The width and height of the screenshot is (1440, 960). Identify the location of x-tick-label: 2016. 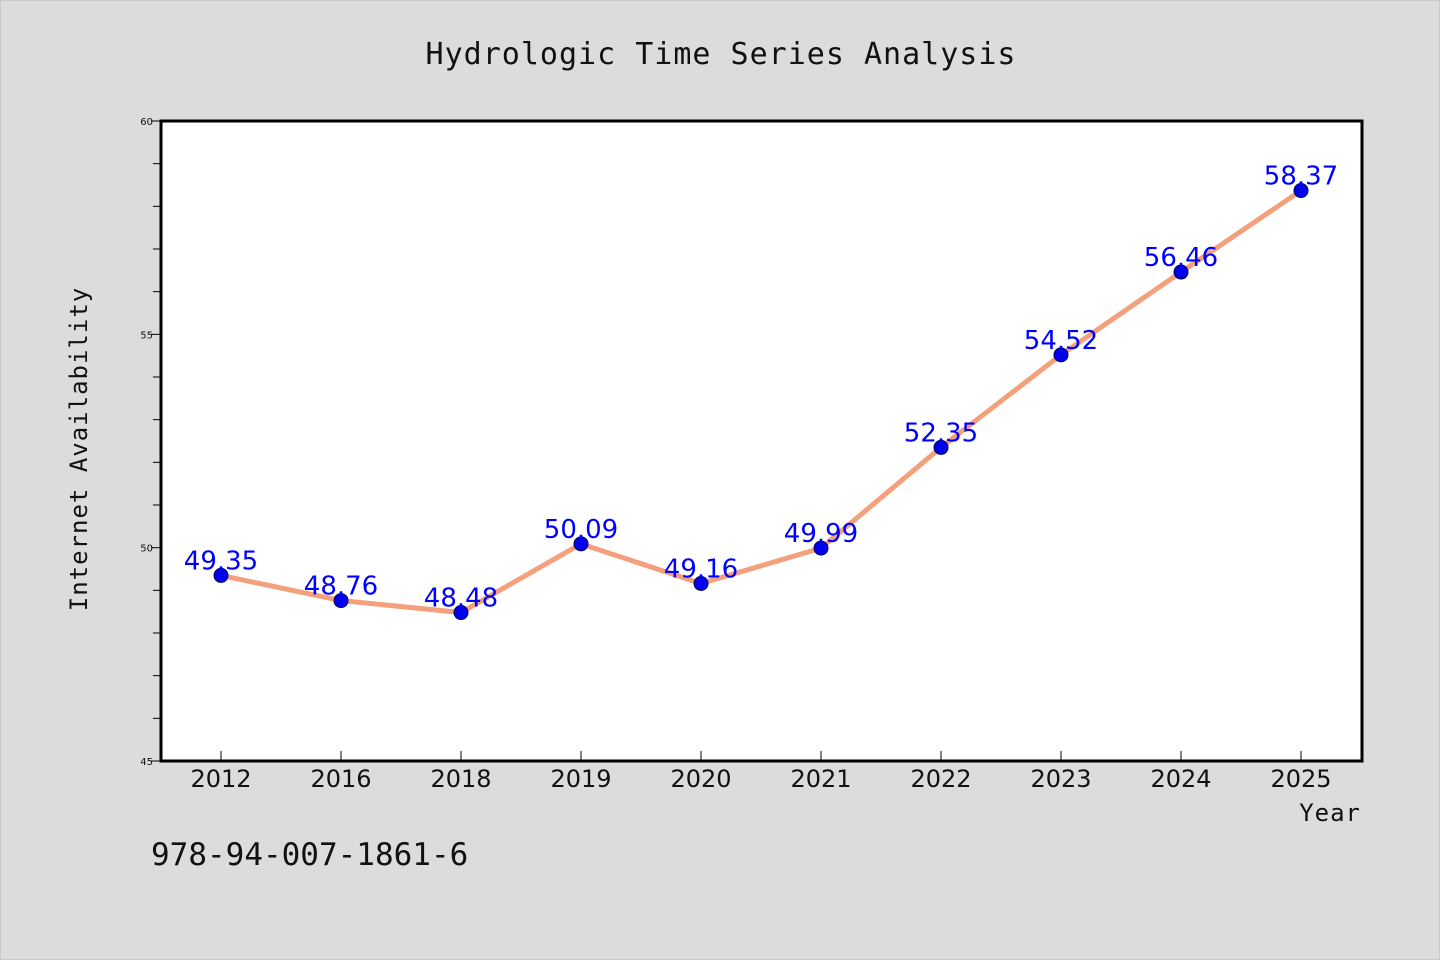
(340, 779).